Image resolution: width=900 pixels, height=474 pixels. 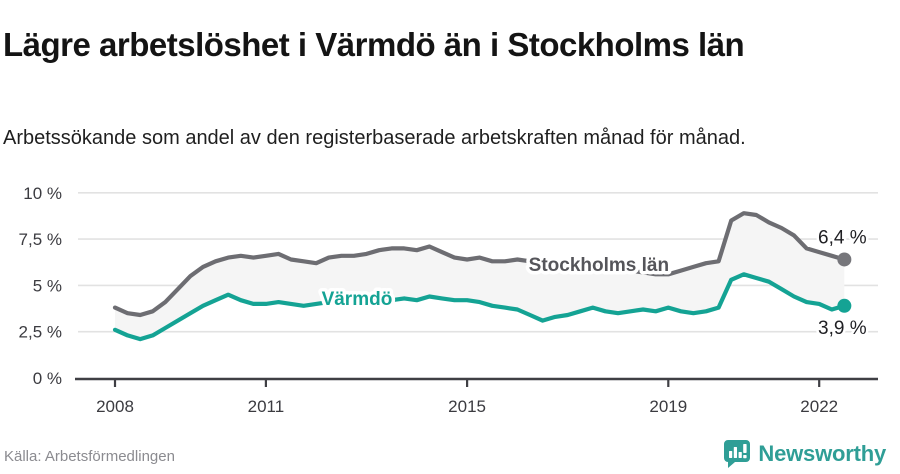 I want to click on brand-logo: Newsworthy, so click(x=804, y=454).